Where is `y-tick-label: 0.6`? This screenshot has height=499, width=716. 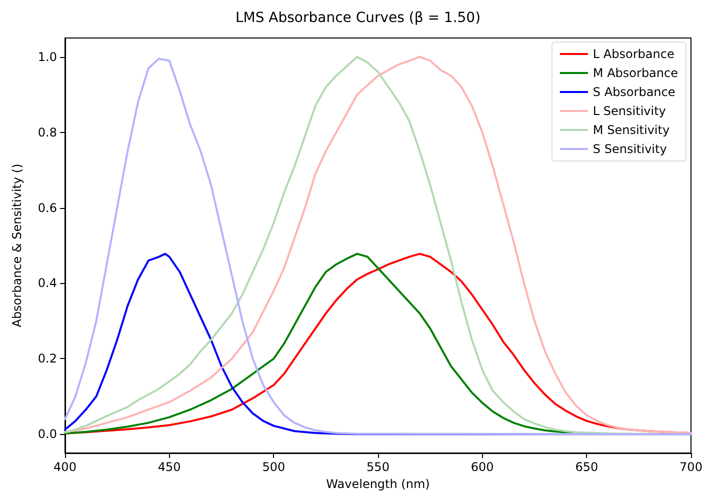
y-tick-label: 0.6 is located at coordinates (47, 207).